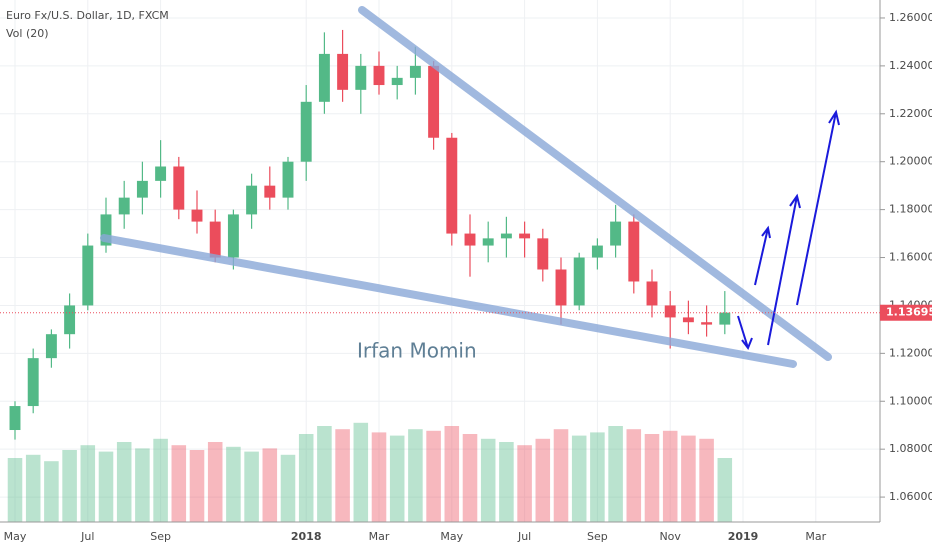 The image size is (932, 550). What do you see at coordinates (910, 65) in the screenshot?
I see `y-tick-label: 1.24000` at bounding box center [910, 65].